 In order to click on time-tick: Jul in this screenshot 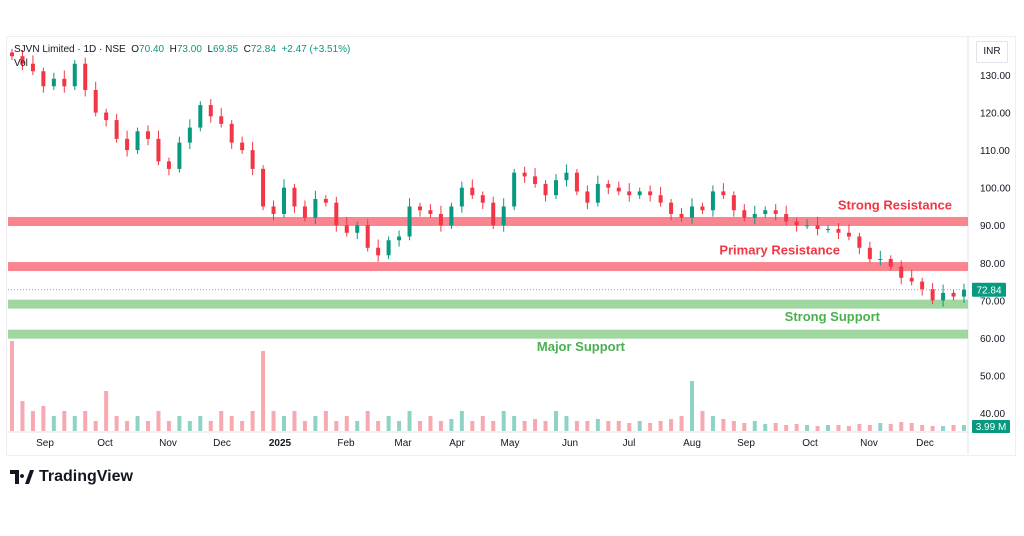, I will do `click(629, 443)`.